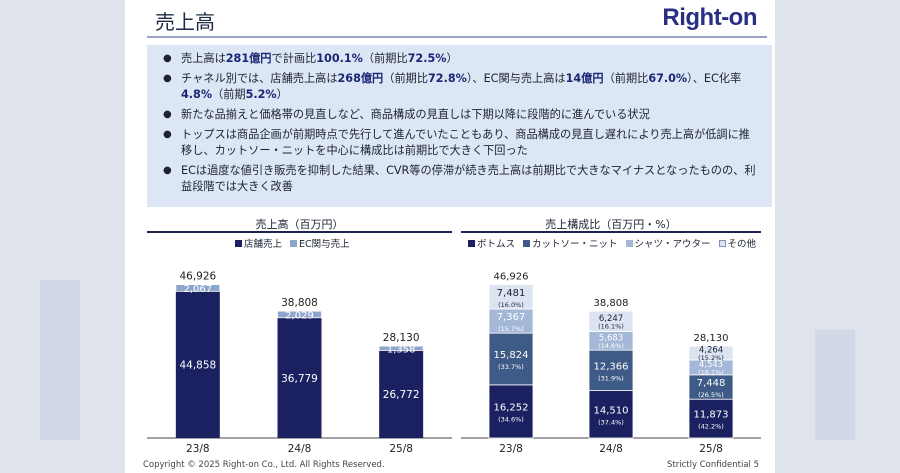 This screenshot has width=900, height=473. Describe the element at coordinates (299, 224) in the screenshot. I see `chart1-title: 売上高（百万円）` at that location.